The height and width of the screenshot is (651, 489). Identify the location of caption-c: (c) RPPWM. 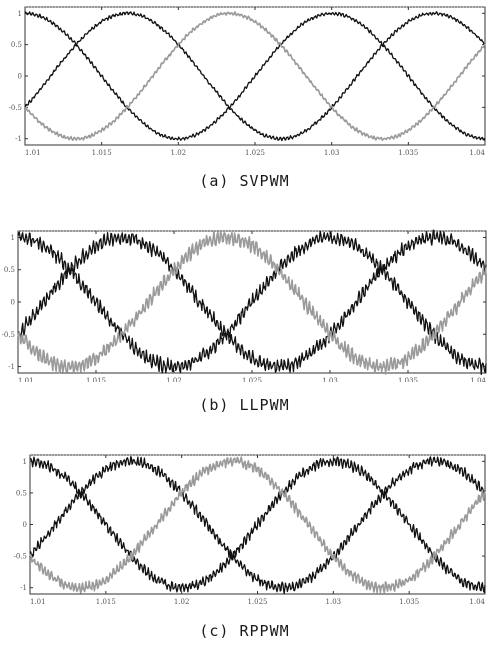
(244, 631).